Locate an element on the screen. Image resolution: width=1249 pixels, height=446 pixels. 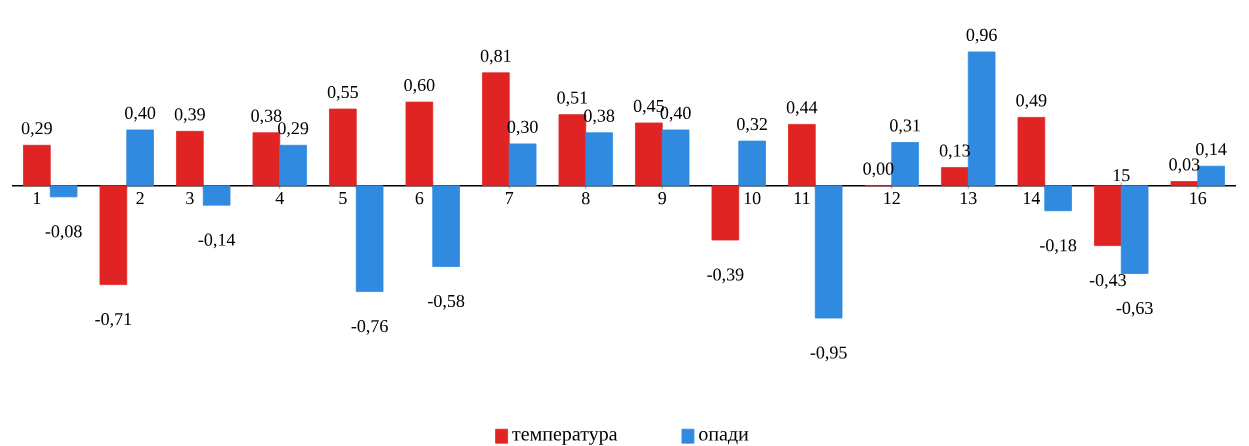
data-label: 0,40 is located at coordinates (140, 114).